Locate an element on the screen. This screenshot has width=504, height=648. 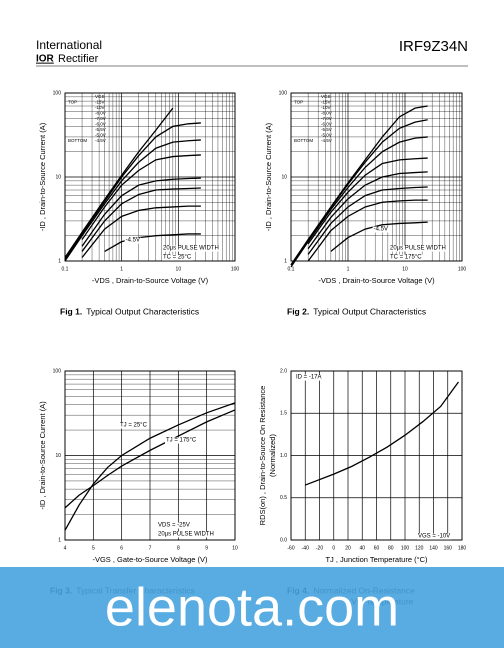
x-tick-label: 0 is located at coordinates (333, 548).